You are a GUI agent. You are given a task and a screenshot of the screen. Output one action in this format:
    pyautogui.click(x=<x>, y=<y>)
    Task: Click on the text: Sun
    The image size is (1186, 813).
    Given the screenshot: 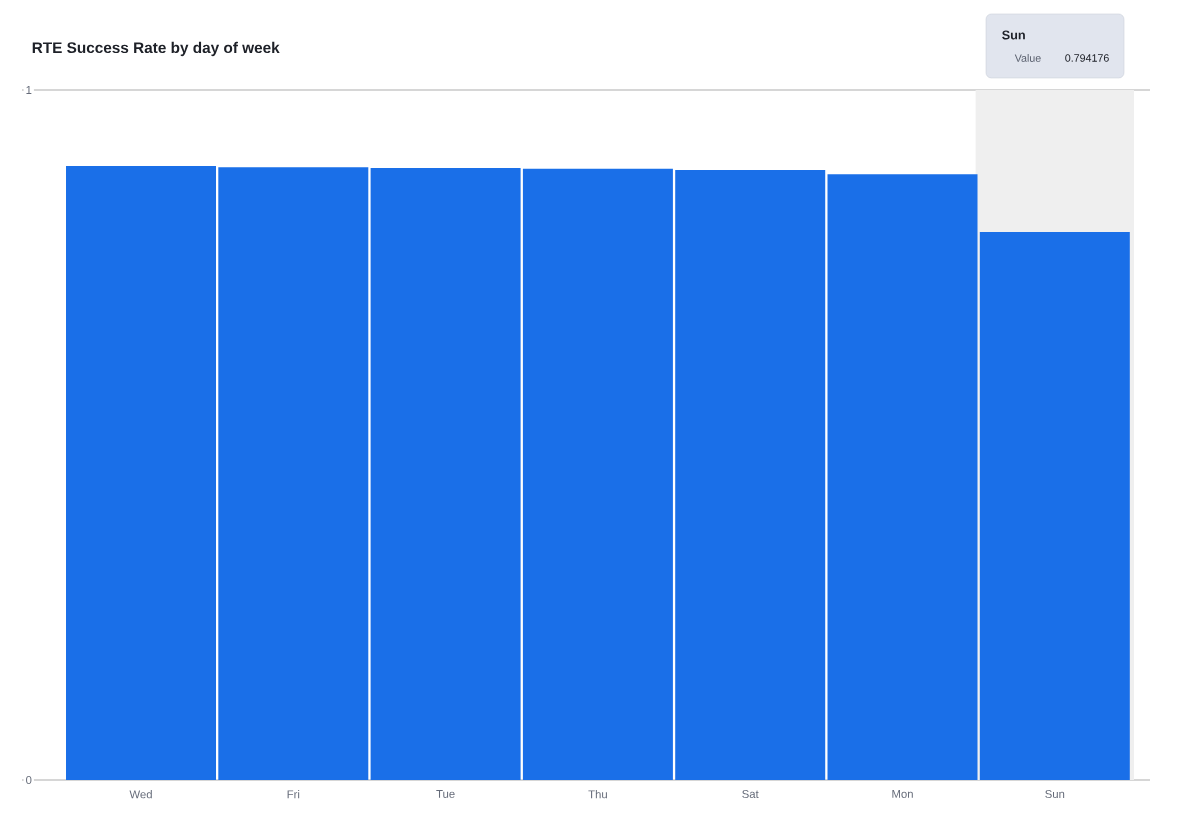 What is the action you would take?
    pyautogui.click(x=1013, y=35)
    